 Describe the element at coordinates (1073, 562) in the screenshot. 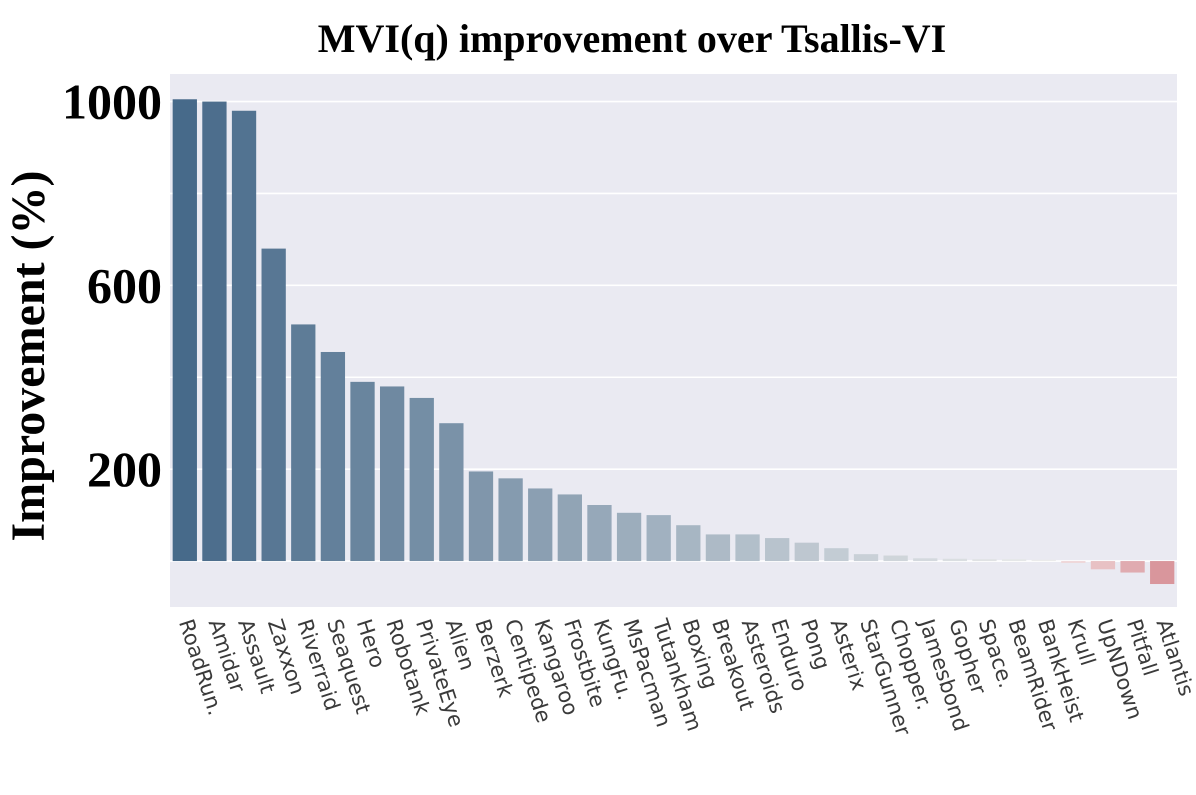

I see `bar-krull` at that location.